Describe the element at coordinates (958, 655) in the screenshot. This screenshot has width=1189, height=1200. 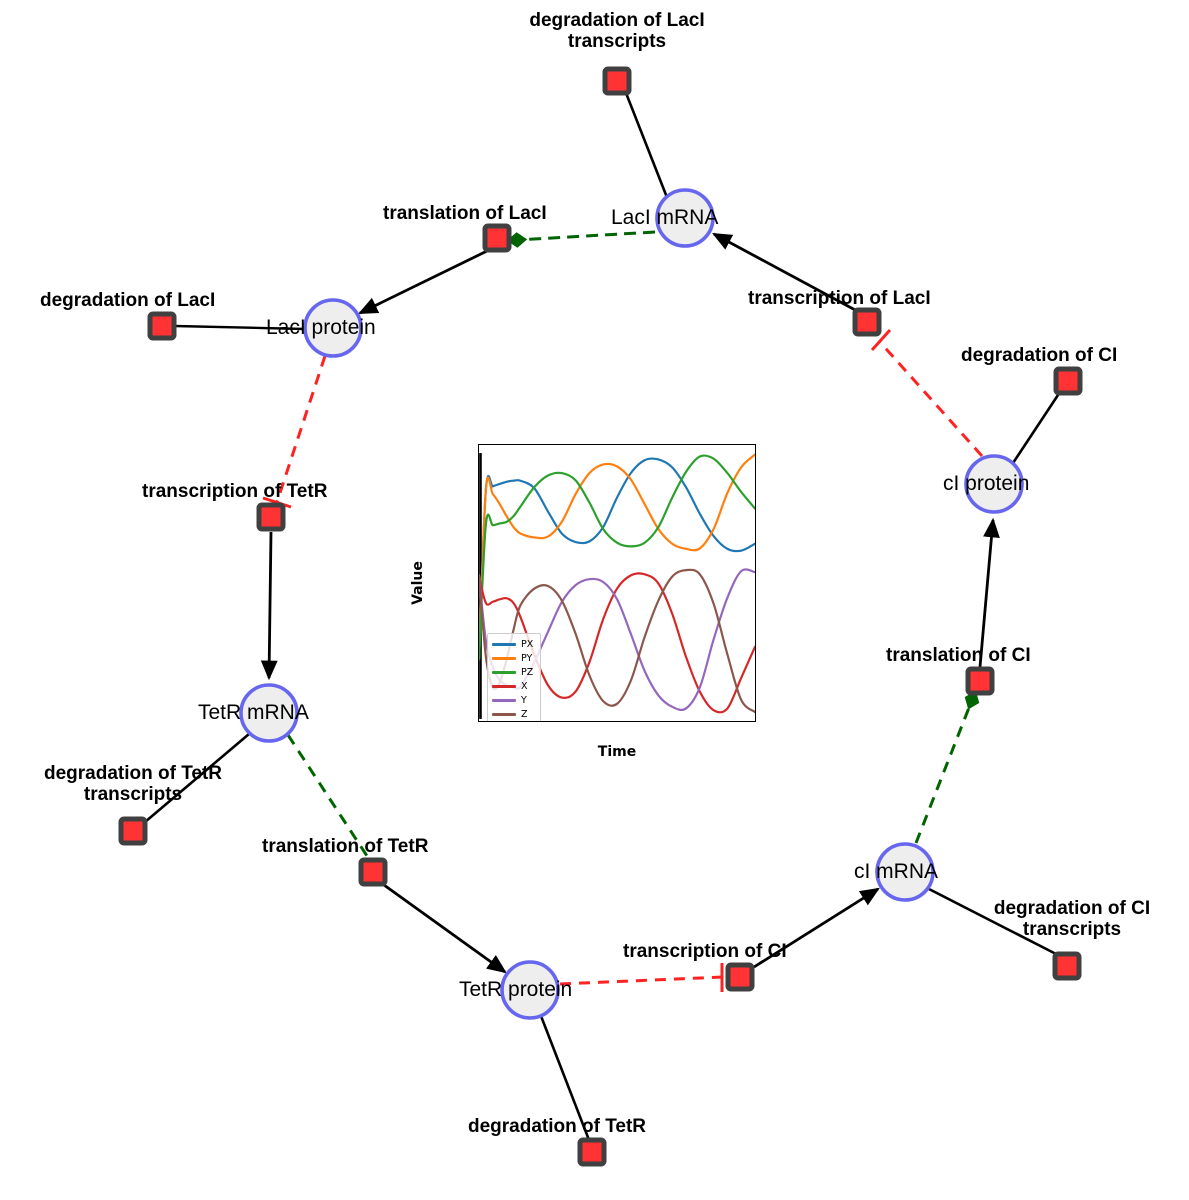
I see `reaction-label-translation-ci: translation of CI` at that location.